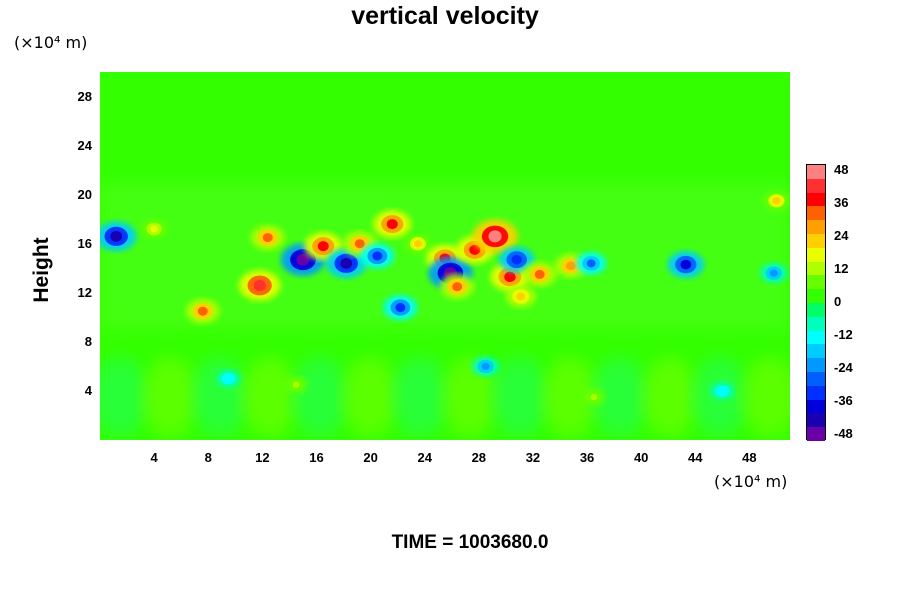  Describe the element at coordinates (749, 457) in the screenshot. I see `x-tick-label: 48` at that location.